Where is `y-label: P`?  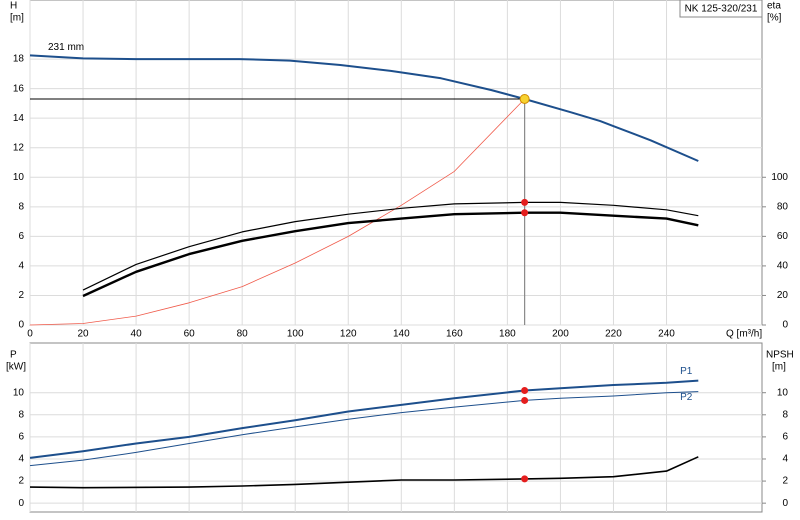
y-label: P is located at coordinates (13, 355).